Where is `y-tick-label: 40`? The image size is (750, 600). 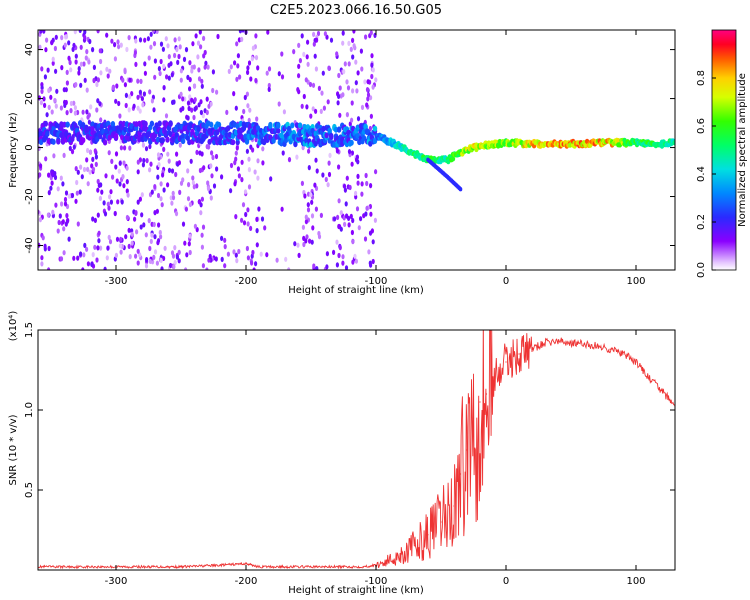
y-tick-label: 40 is located at coordinates (29, 49).